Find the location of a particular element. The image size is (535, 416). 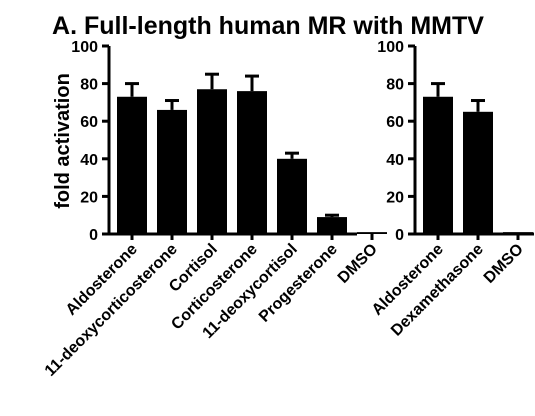

chart-title: A. Full-length human MR with MMTV is located at coordinates (268, 26).